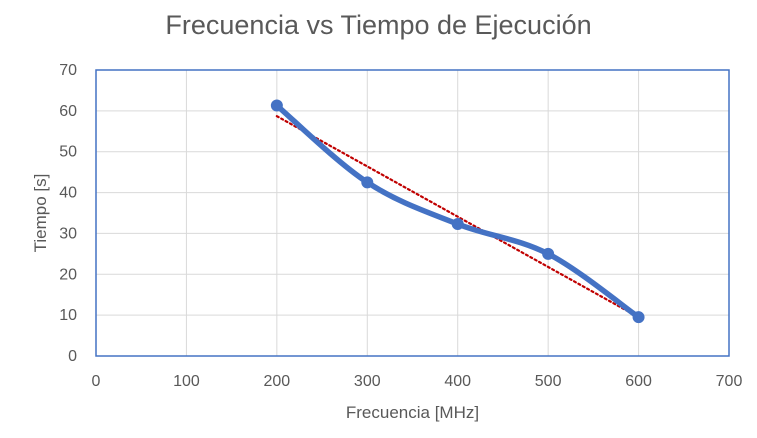  What do you see at coordinates (68, 274) in the screenshot?
I see `y-tick-label: 20` at bounding box center [68, 274].